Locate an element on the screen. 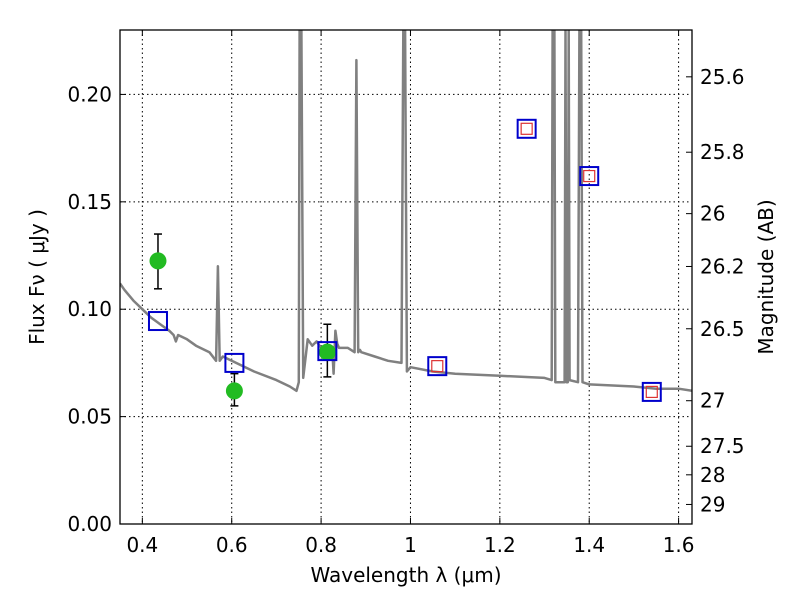 The height and width of the screenshot is (600, 800). y-right-tick-label: 27 is located at coordinates (712, 401).